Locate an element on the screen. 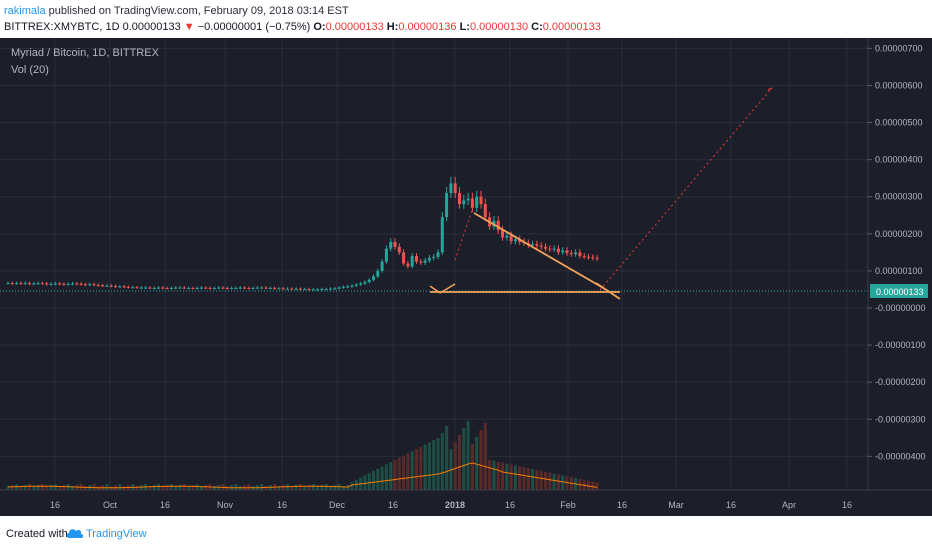 Image resolution: width=932 pixels, height=550 pixels. price-axis-label: -0.00000200 is located at coordinates (900, 382).